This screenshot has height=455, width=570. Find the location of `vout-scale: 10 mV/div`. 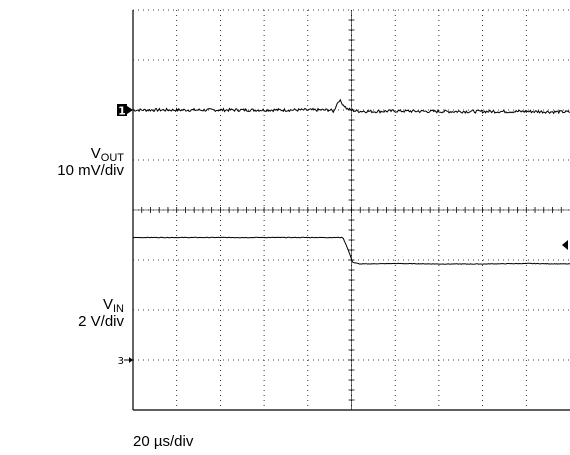

vout-scale: 10 mV/div is located at coordinates (90, 170).